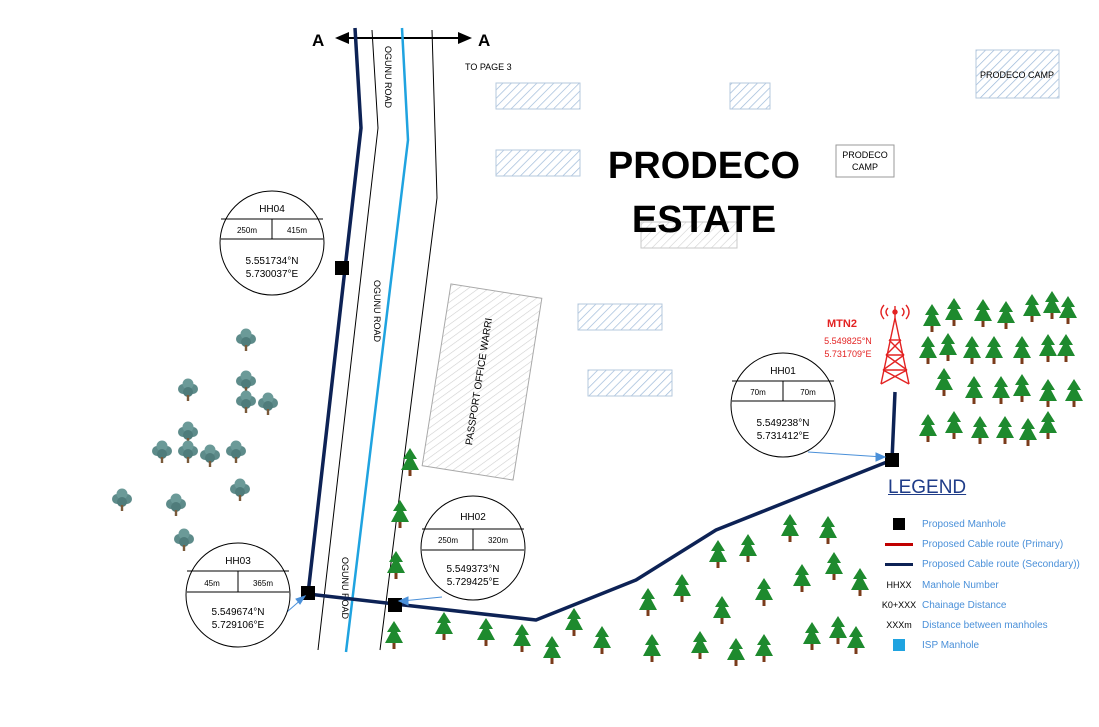 This screenshot has height=727, width=1099. I want to click on callout-hh01: HH01 70m 70m 5.549238°N 5.731412°E, so click(783, 405).